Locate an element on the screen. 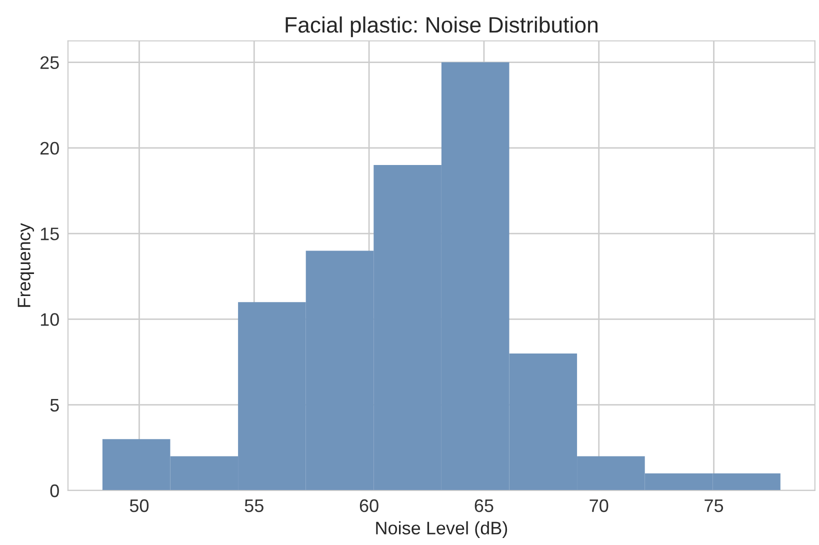  x-tick-label: 55 is located at coordinates (254, 505).